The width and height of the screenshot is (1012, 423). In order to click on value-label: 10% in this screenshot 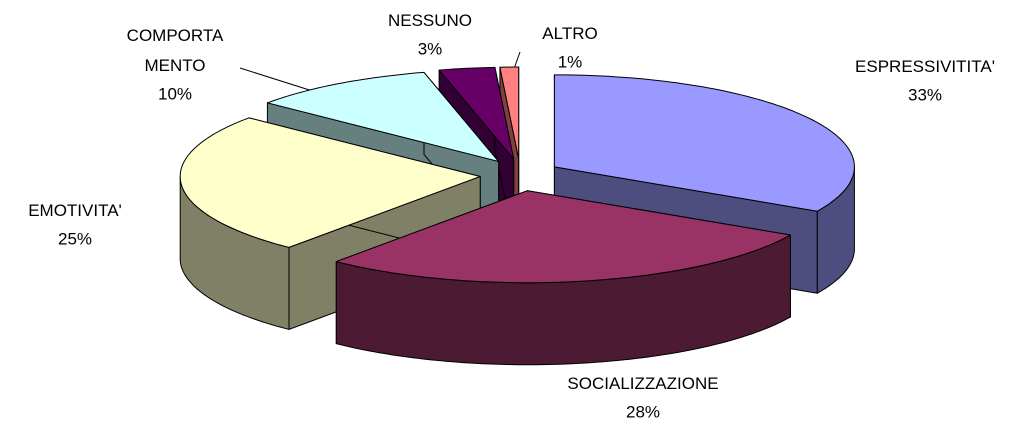, I will do `click(175, 93)`.